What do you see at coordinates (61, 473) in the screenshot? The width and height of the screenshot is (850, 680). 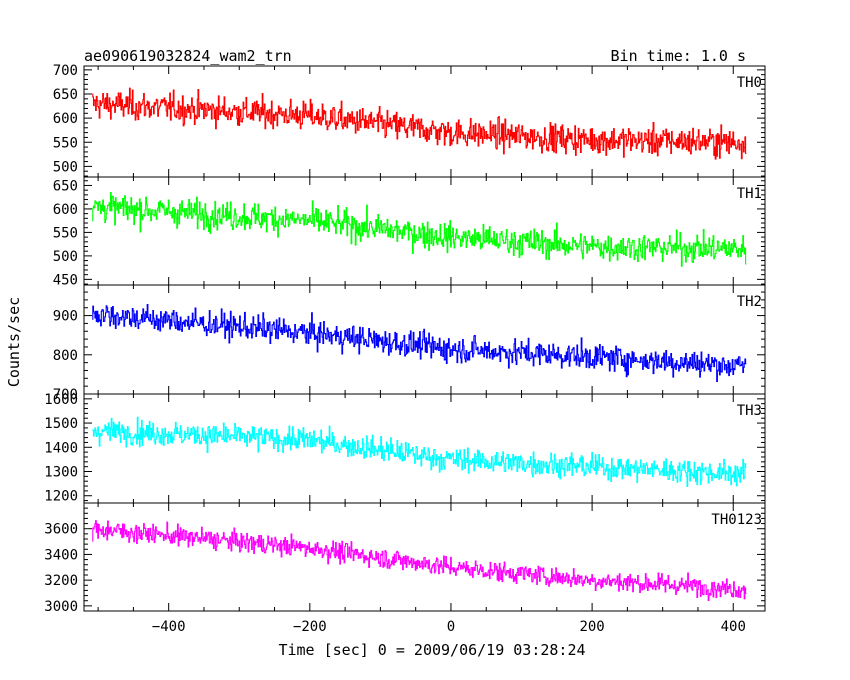 I see `y-tick-label: 1300` at bounding box center [61, 473].